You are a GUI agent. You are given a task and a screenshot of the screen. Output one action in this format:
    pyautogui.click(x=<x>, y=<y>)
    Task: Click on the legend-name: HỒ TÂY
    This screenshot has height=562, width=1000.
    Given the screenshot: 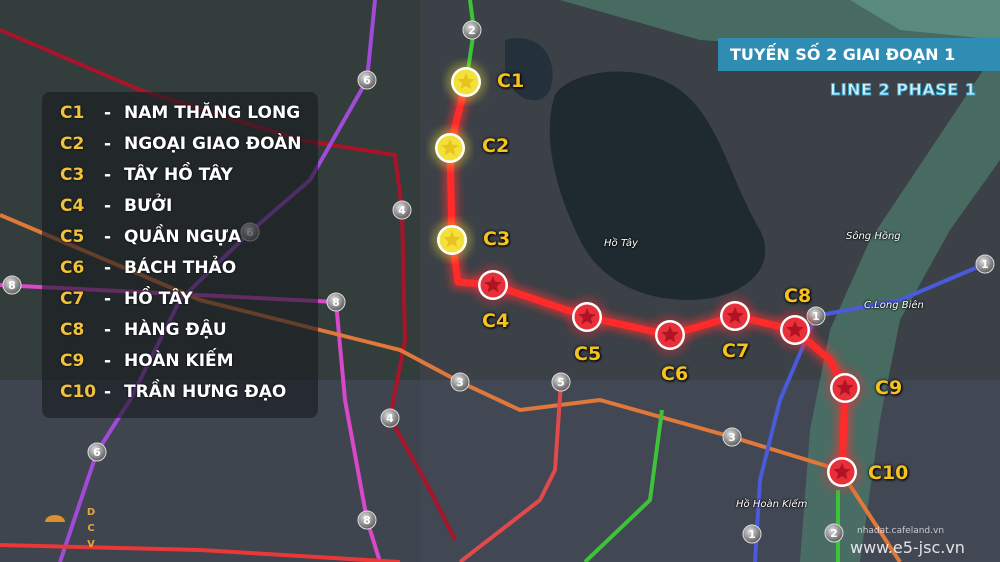 What is the action you would take?
    pyautogui.click(x=158, y=299)
    